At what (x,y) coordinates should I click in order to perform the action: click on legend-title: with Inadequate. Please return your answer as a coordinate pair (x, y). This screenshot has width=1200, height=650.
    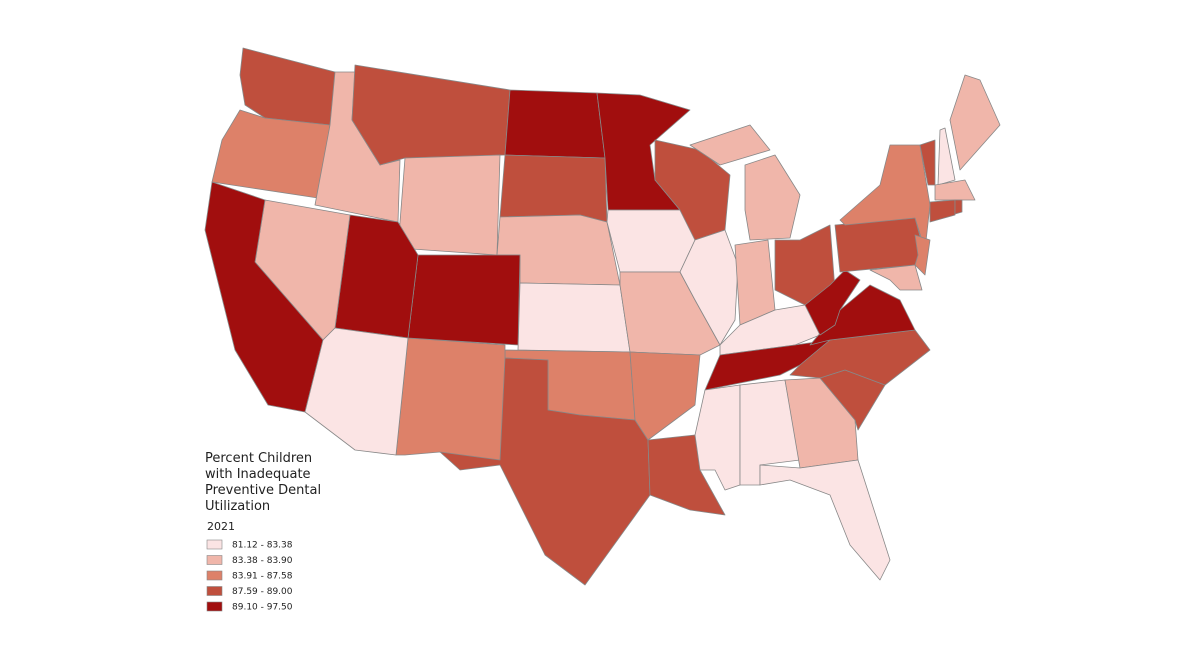
    Looking at the image, I should click on (258, 474).